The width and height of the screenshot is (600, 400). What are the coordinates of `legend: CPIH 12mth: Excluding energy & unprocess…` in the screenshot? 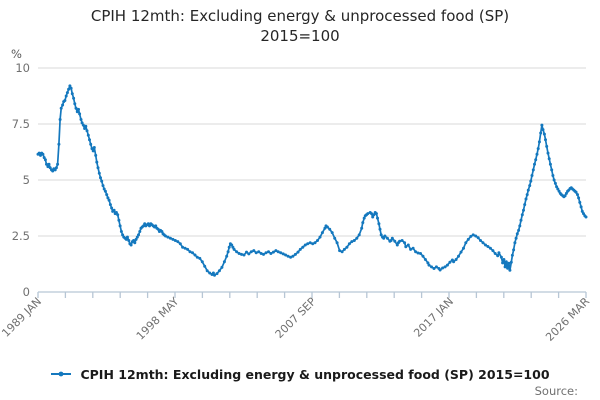 It's located at (300, 374).